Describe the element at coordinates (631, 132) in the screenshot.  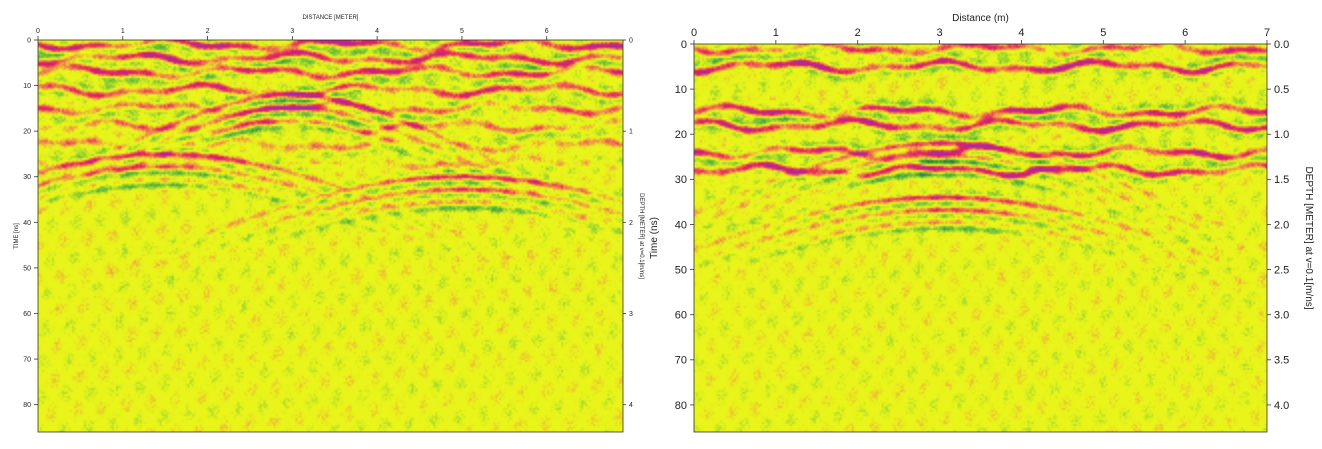
I see `y2-tick-label: 1` at that location.